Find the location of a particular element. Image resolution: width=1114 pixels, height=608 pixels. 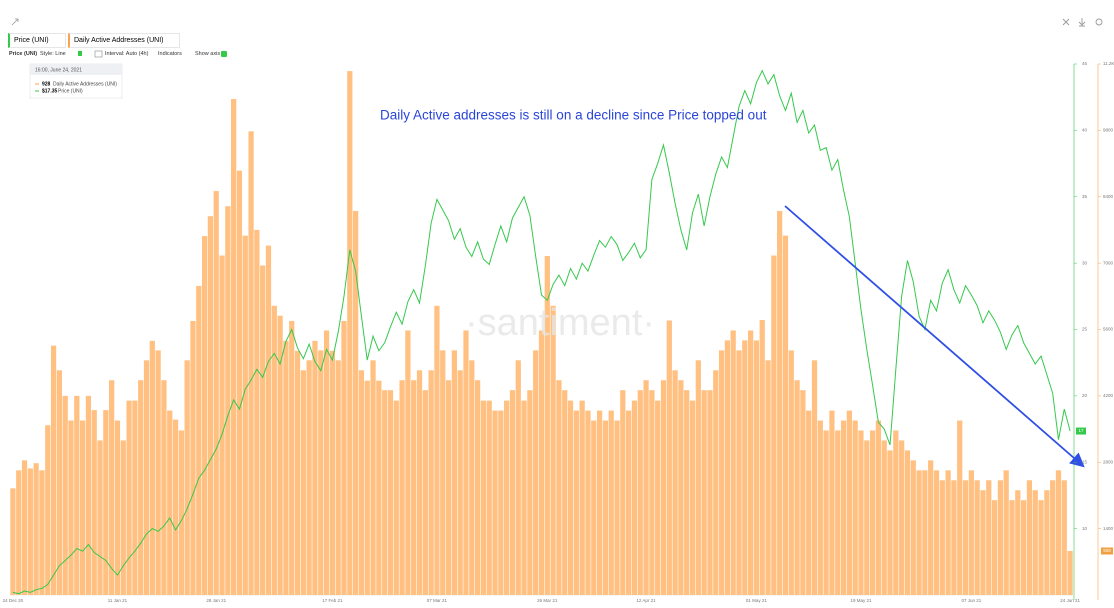

settings-icon is located at coordinates (1099, 22).